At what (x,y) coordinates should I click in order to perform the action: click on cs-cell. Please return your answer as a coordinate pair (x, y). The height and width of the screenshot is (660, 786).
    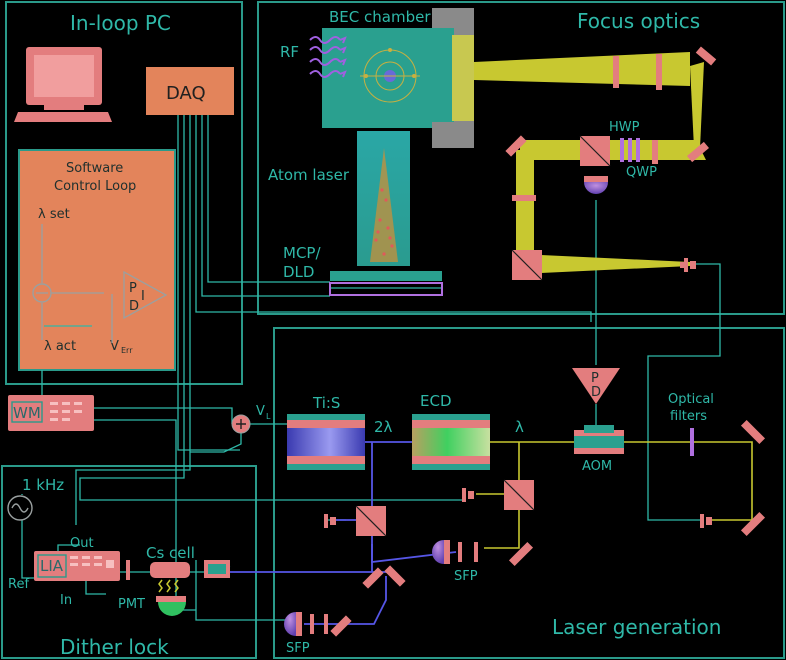
    Looking at the image, I should click on (158, 570).